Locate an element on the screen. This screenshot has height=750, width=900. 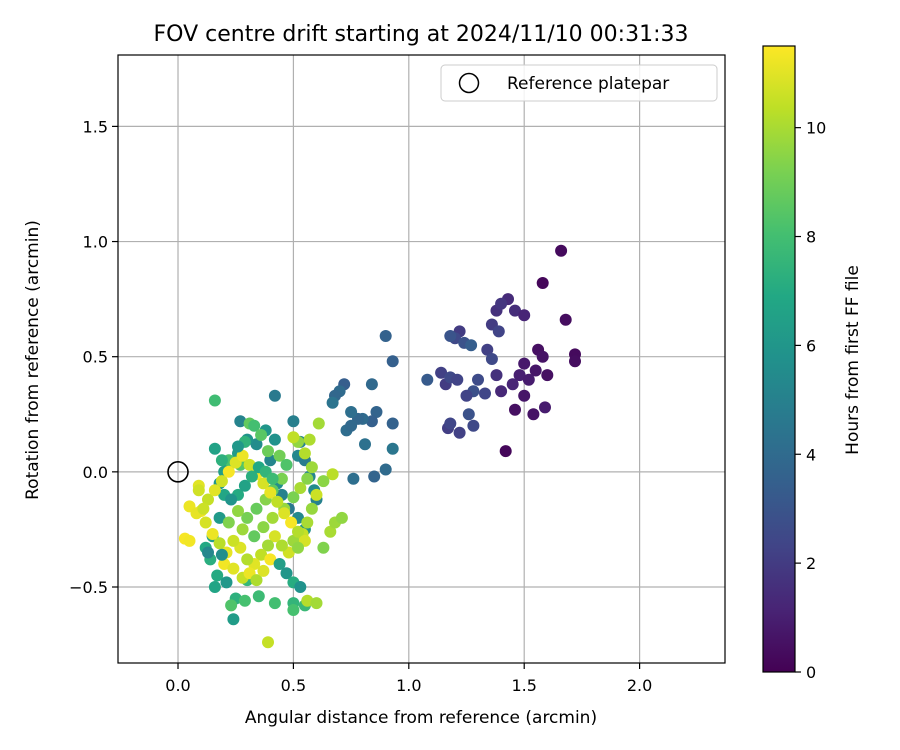
reference-point is located at coordinates (178, 472).